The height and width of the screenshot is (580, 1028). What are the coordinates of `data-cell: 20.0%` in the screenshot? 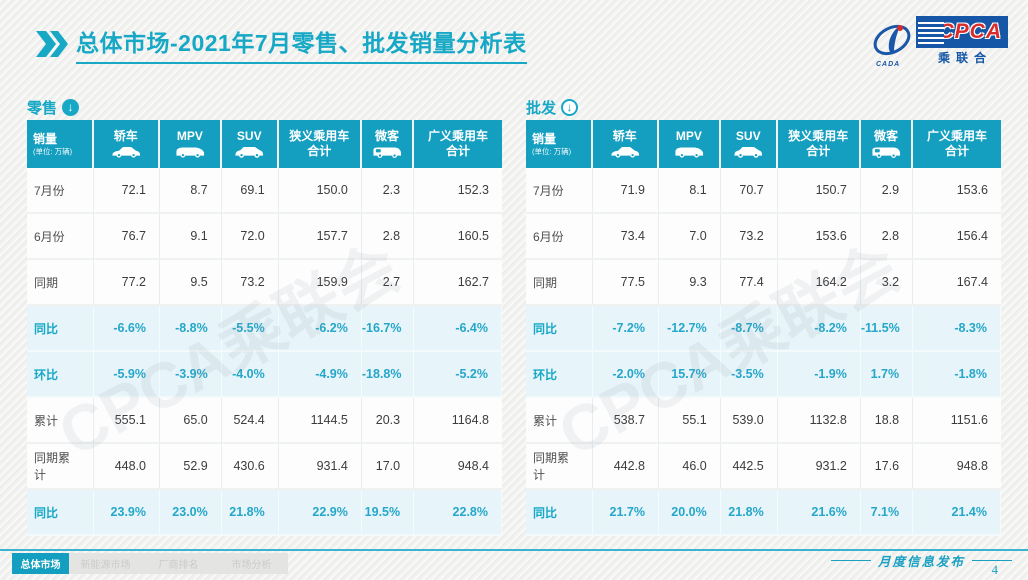 It's located at (690, 513).